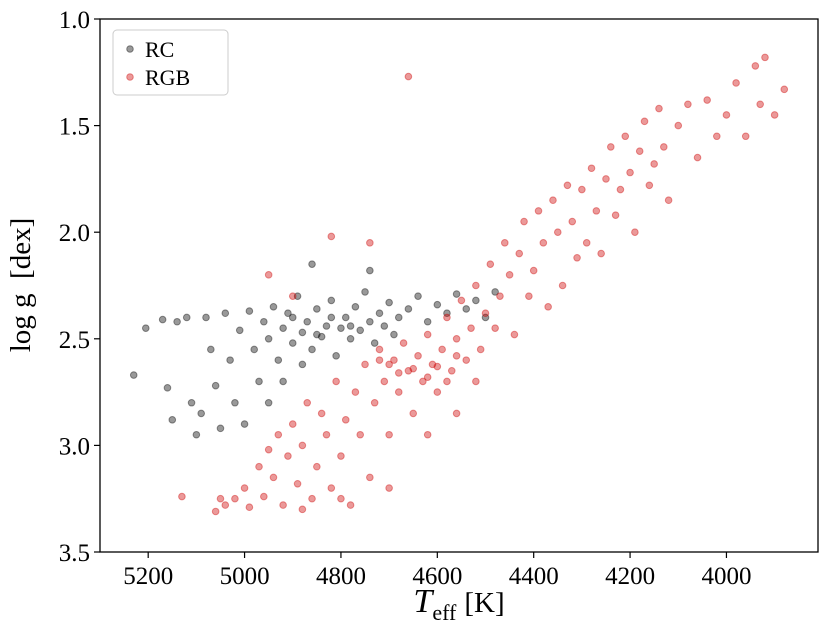 Image resolution: width=830 pixels, height=630 pixels. Describe the element at coordinates (74, 446) in the screenshot. I see `y-tick-label: 3.0` at that location.